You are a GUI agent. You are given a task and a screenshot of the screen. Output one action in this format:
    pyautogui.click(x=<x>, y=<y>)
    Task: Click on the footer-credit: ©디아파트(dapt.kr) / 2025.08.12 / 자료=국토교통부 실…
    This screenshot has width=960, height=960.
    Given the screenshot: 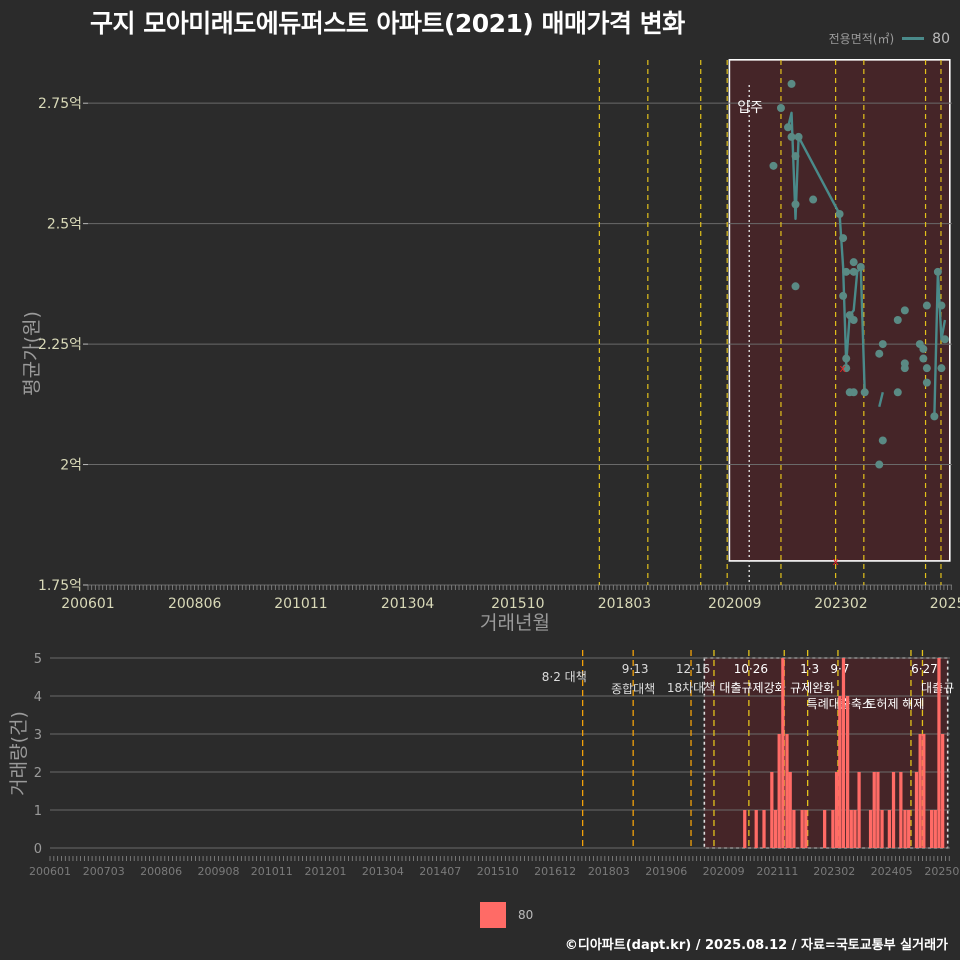 What is the action you would take?
    pyautogui.click(x=756, y=945)
    